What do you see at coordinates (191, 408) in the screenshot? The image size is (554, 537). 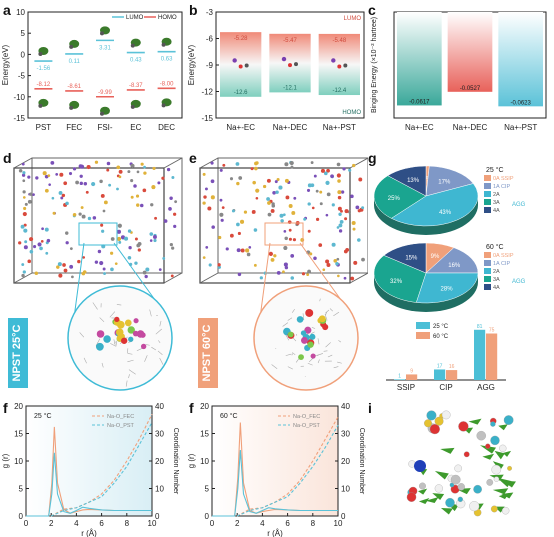 I see `panel-letter-g: f` at bounding box center [191, 408].